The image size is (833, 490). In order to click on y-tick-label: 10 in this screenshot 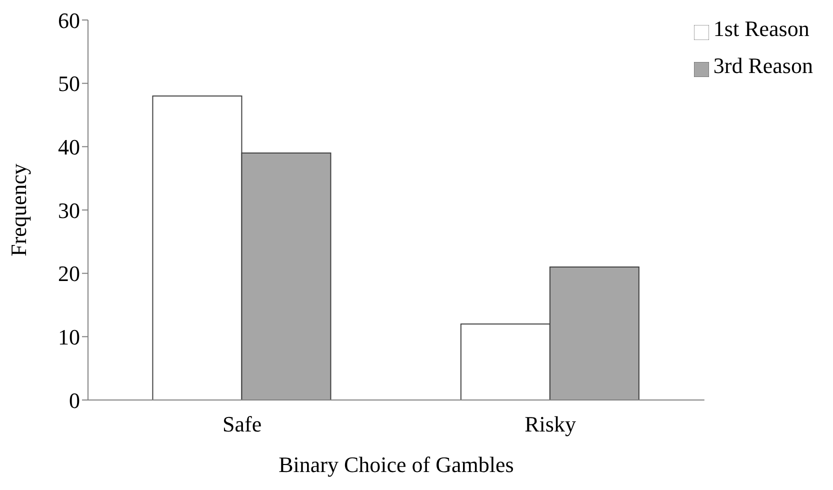, I will do `click(69, 337)`.